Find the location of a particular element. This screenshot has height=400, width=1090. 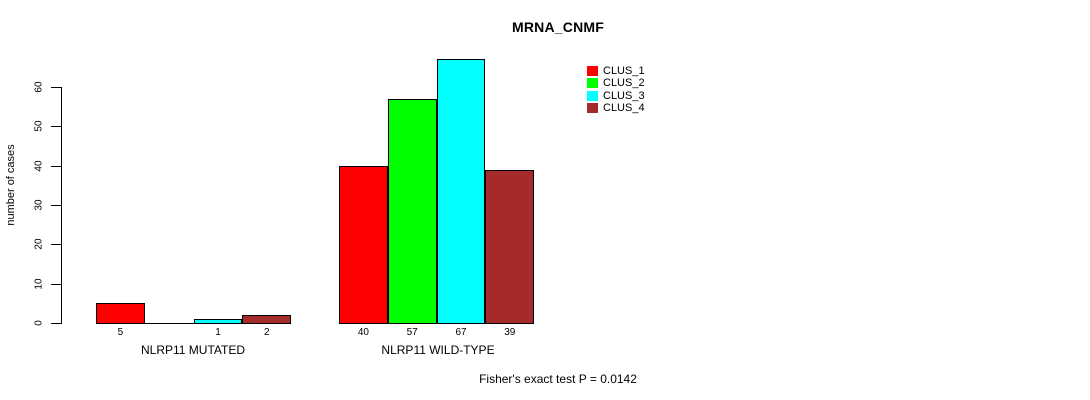

legend-item-clus_1: CLUS_1 is located at coordinates (616, 71).